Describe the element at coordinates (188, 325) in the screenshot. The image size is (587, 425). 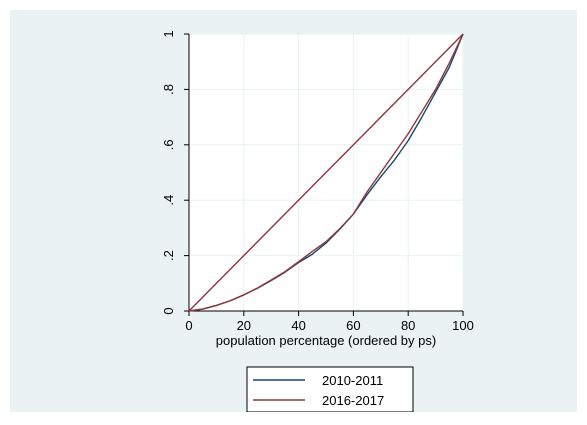
I see `x-tick-label: 0` at that location.